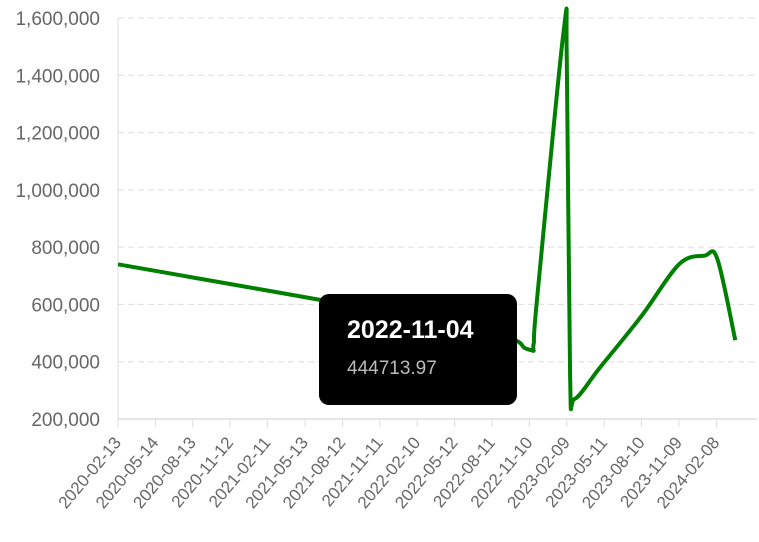 This screenshot has width=759, height=542. What do you see at coordinates (392, 368) in the screenshot?
I see `tooltip-value: 444713.97` at bounding box center [392, 368].